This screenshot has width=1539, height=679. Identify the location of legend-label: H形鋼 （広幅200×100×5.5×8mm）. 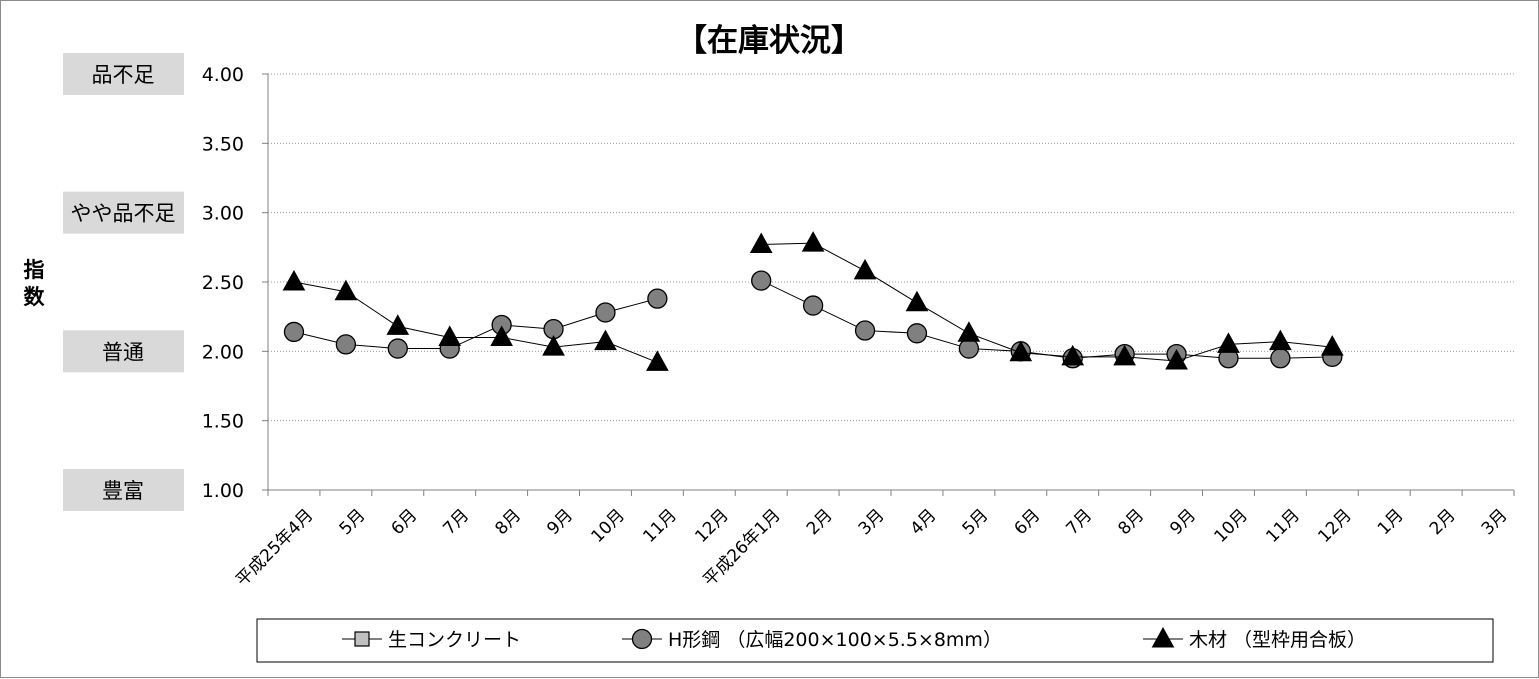
(835, 640).